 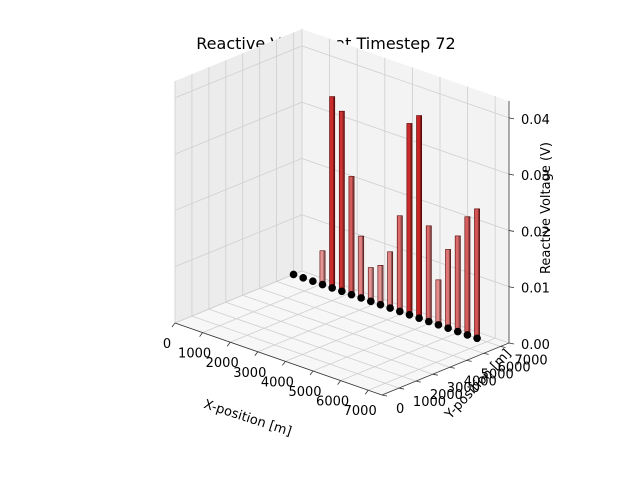 I want to click on x-axis-label: X-position [m], so click(x=248, y=418).